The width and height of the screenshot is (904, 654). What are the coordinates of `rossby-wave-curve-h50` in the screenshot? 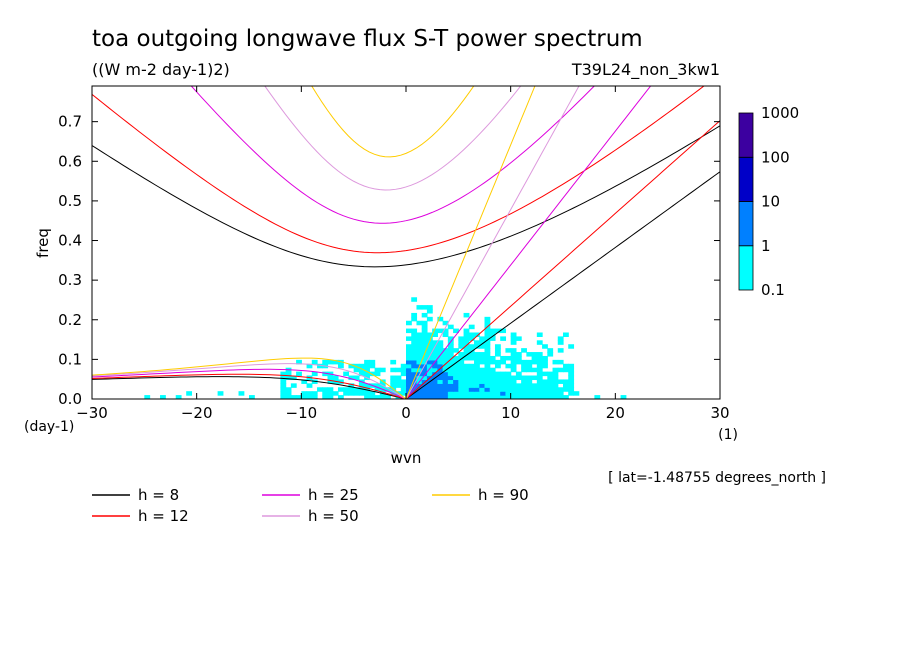 It's located at (249, 381).